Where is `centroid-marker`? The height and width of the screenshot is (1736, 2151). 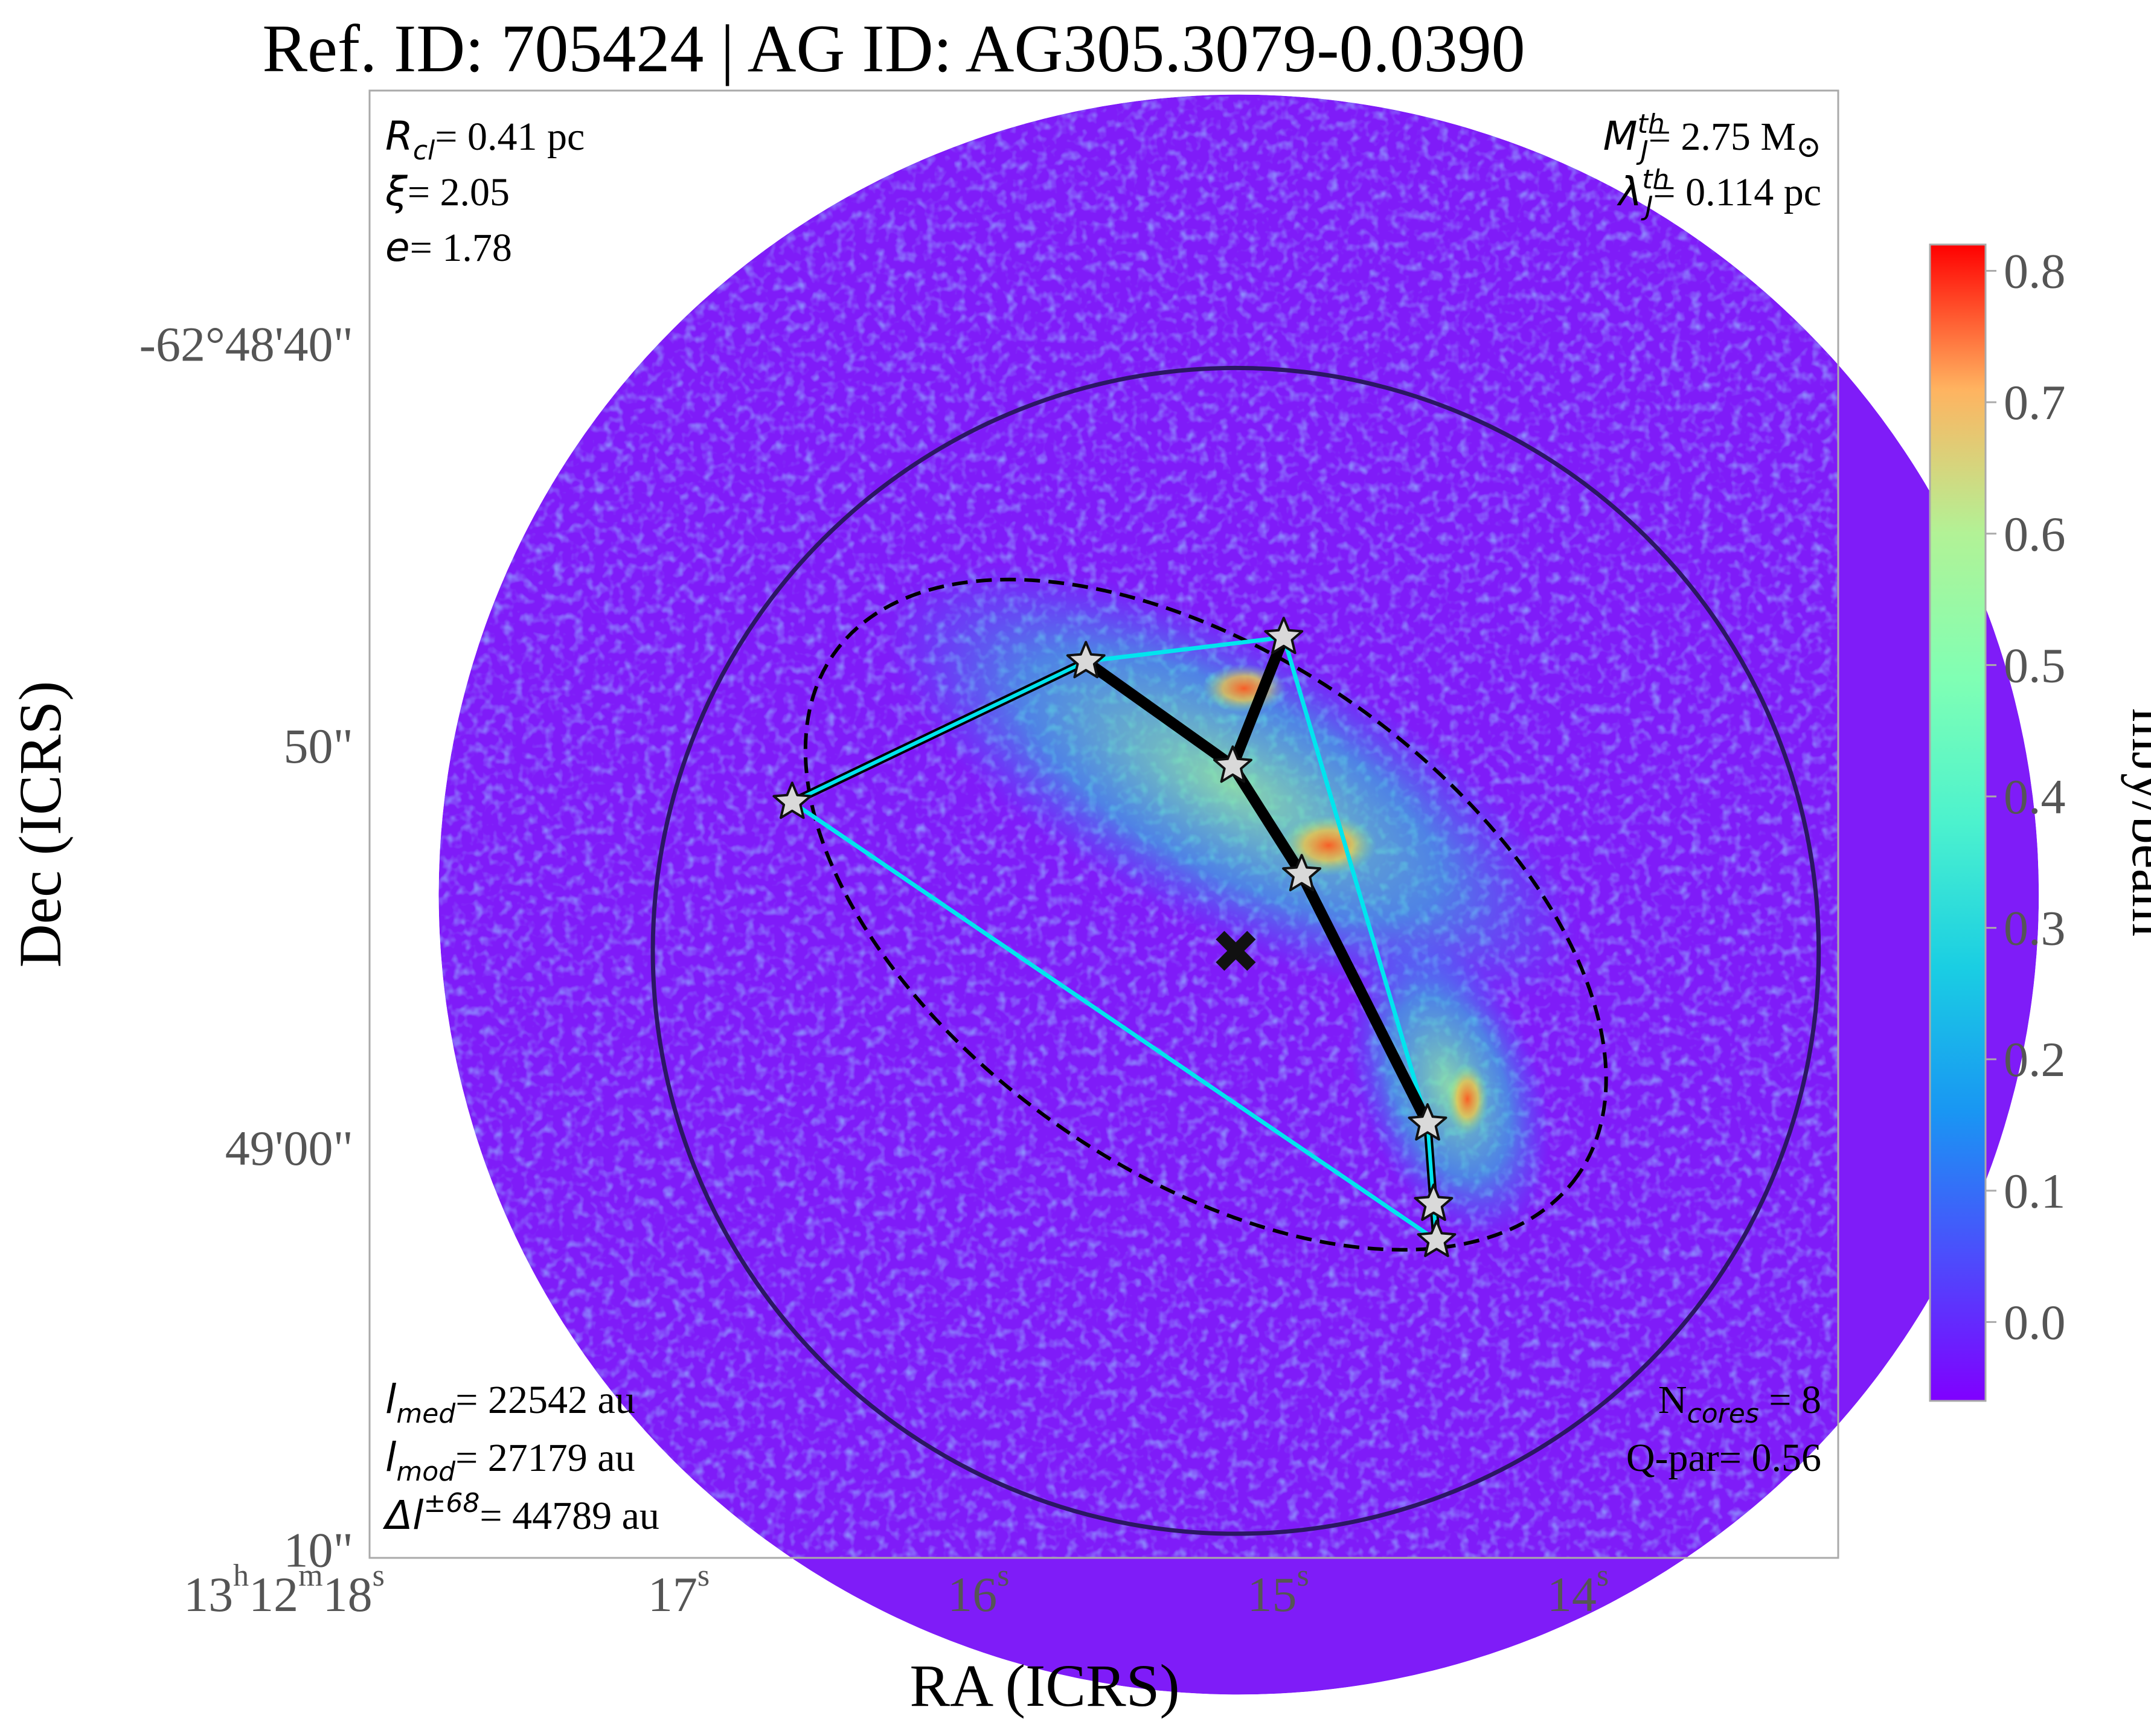
centroid-marker is located at coordinates (1236, 950).